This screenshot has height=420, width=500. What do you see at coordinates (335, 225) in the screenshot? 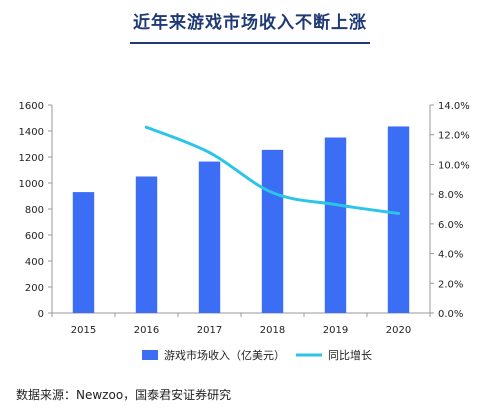
I see `bar-2019` at bounding box center [335, 225].